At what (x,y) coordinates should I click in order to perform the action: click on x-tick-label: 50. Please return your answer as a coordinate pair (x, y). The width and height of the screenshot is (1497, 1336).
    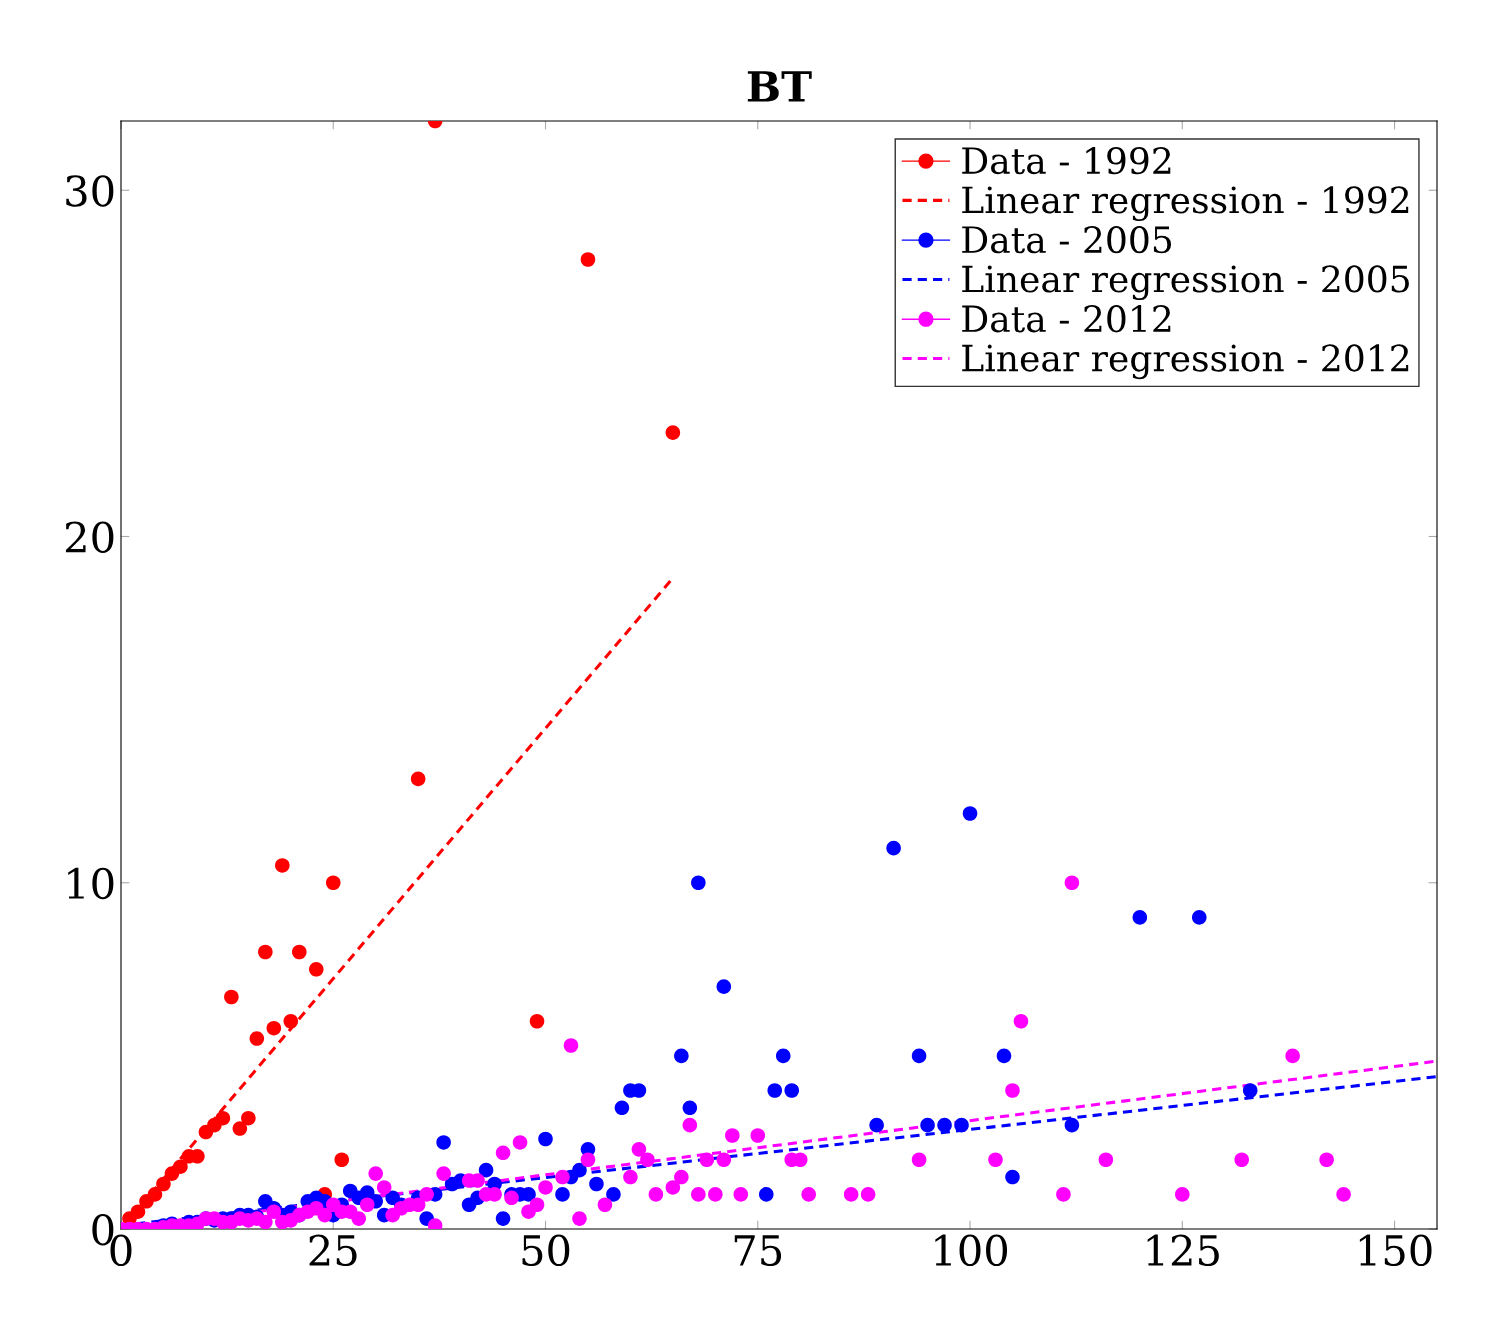
    Looking at the image, I should click on (546, 1250).